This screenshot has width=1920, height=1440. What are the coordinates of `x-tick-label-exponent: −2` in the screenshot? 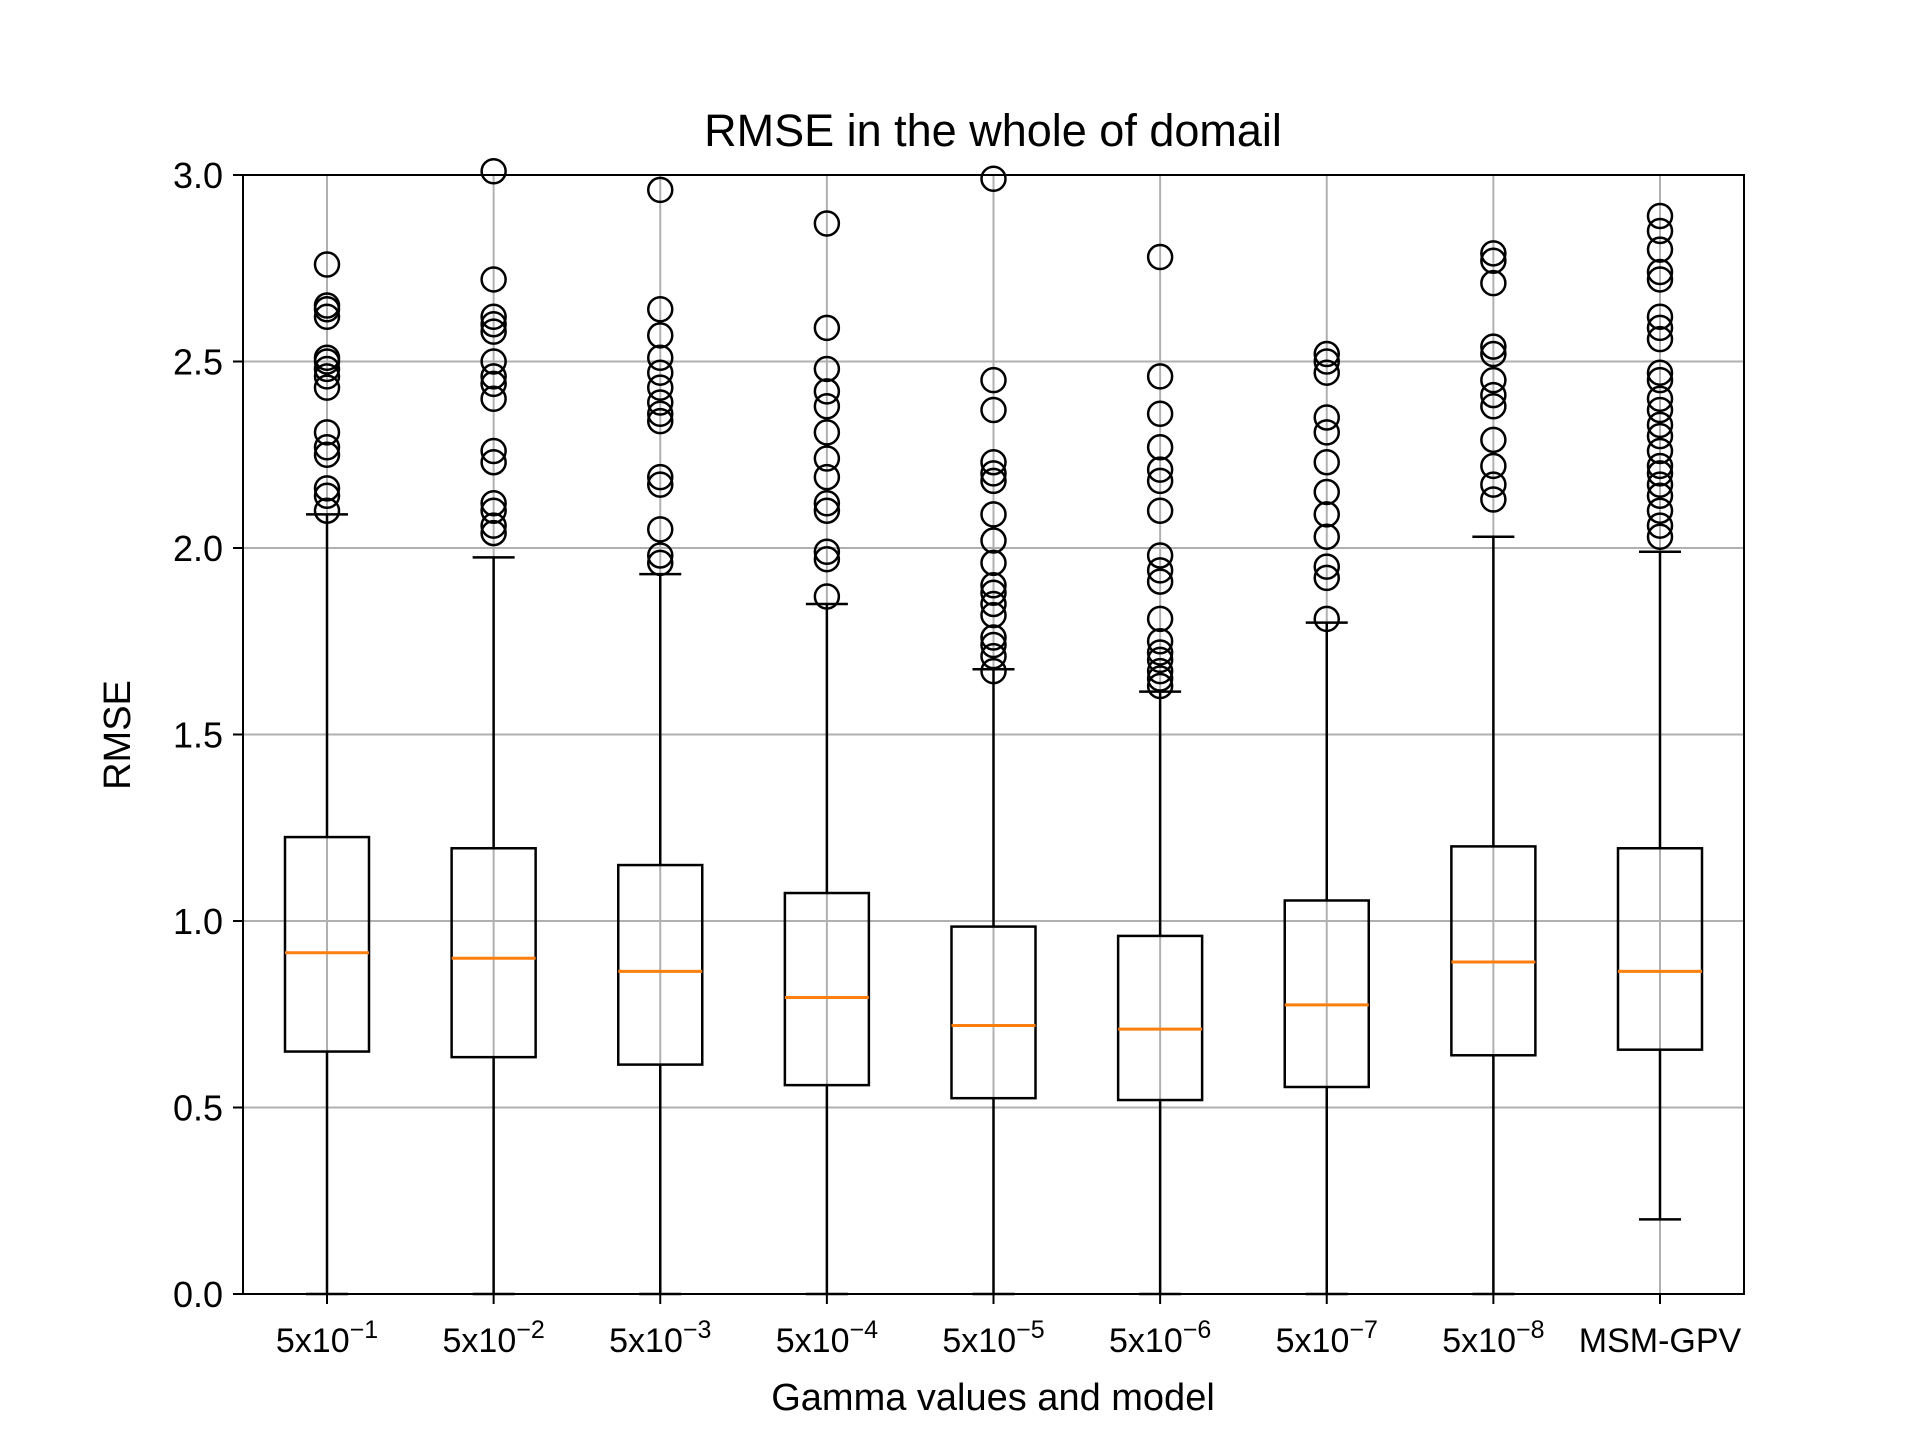 It's located at (530, 1330).